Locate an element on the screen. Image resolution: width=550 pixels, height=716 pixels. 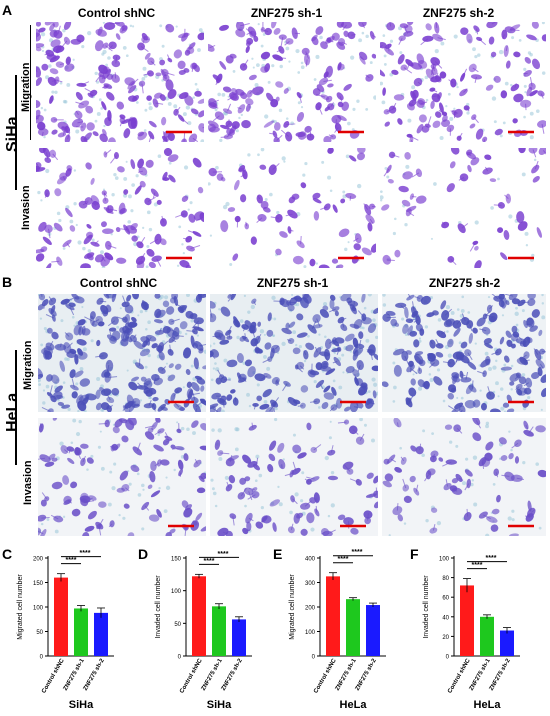
siha-bracket-line is located at coordinates (16, 132).